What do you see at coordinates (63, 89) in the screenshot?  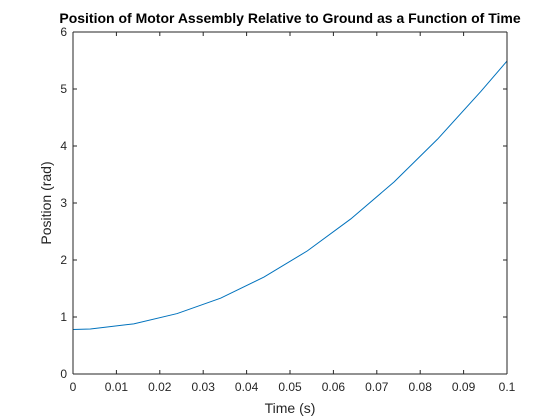 I see `y-tick-label: 5` at bounding box center [63, 89].